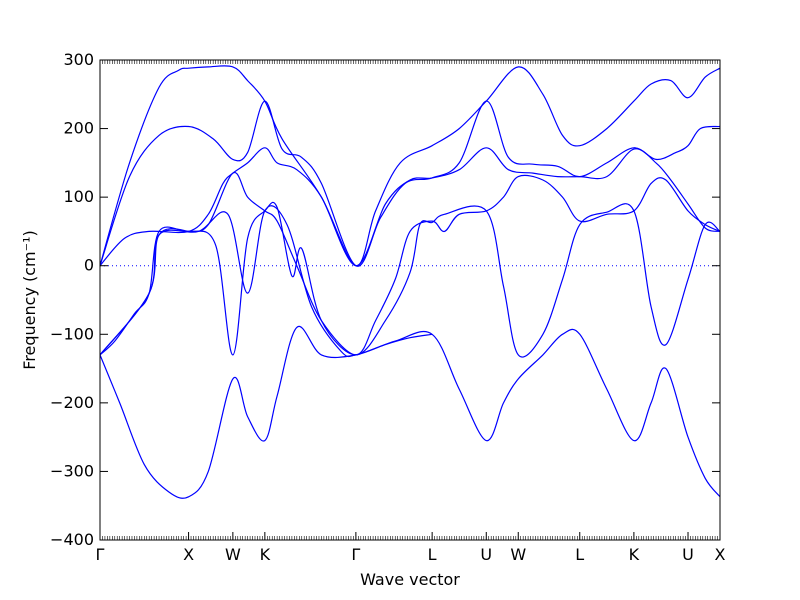  I want to click on y-tick-label: −100, so click(72, 333).